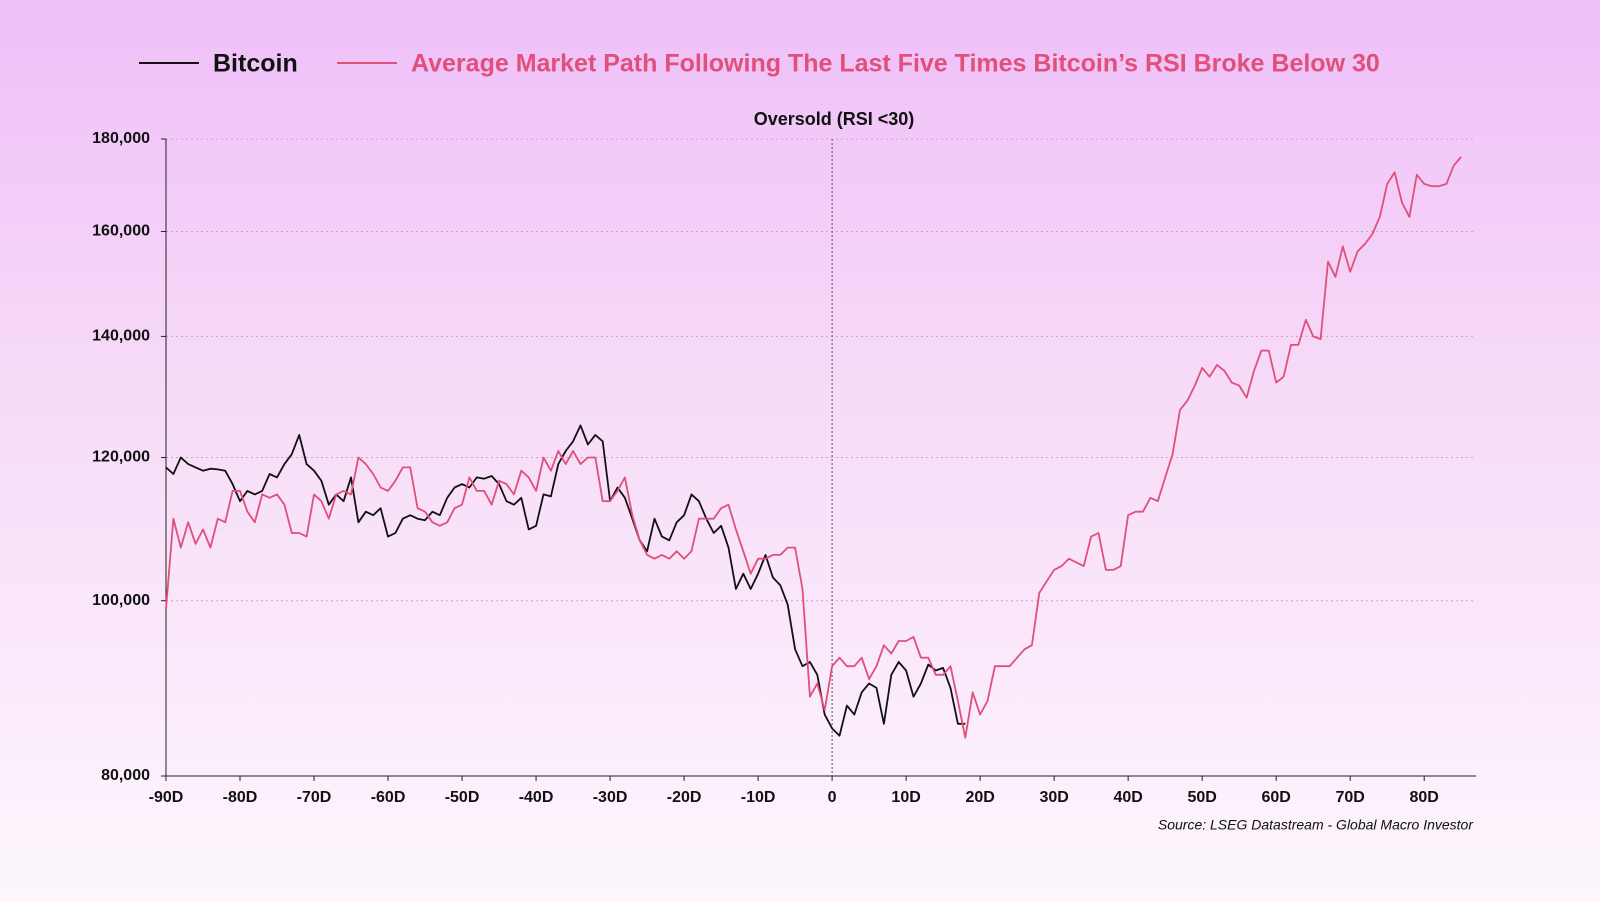 The image size is (1600, 902). Describe the element at coordinates (536, 797) in the screenshot. I see `x-tick-label: -40D` at that location.